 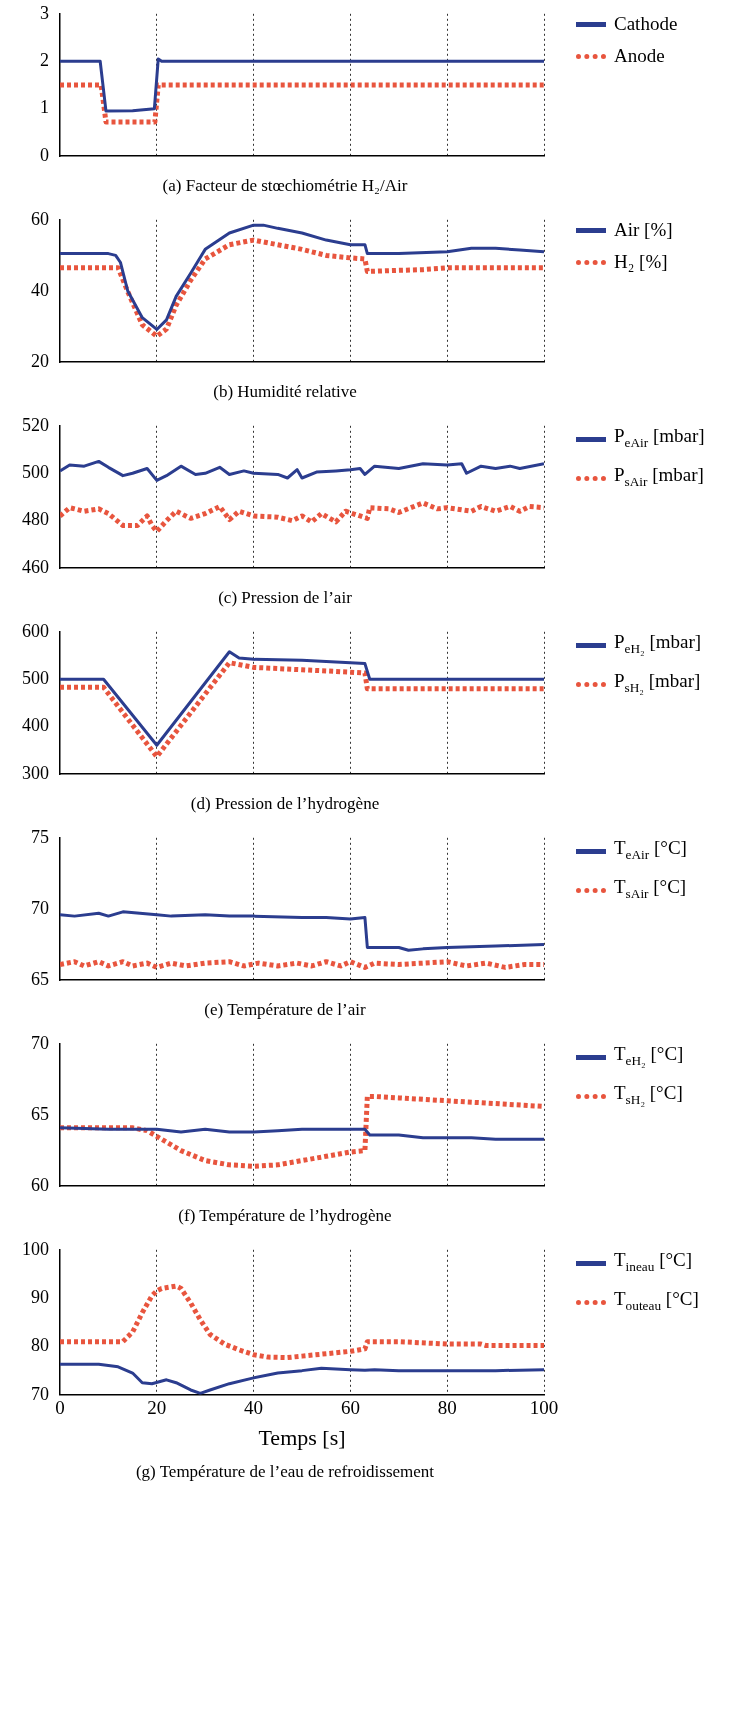 What do you see at coordinates (44, 107) in the screenshot?
I see `y-tick-label: 1` at bounding box center [44, 107].